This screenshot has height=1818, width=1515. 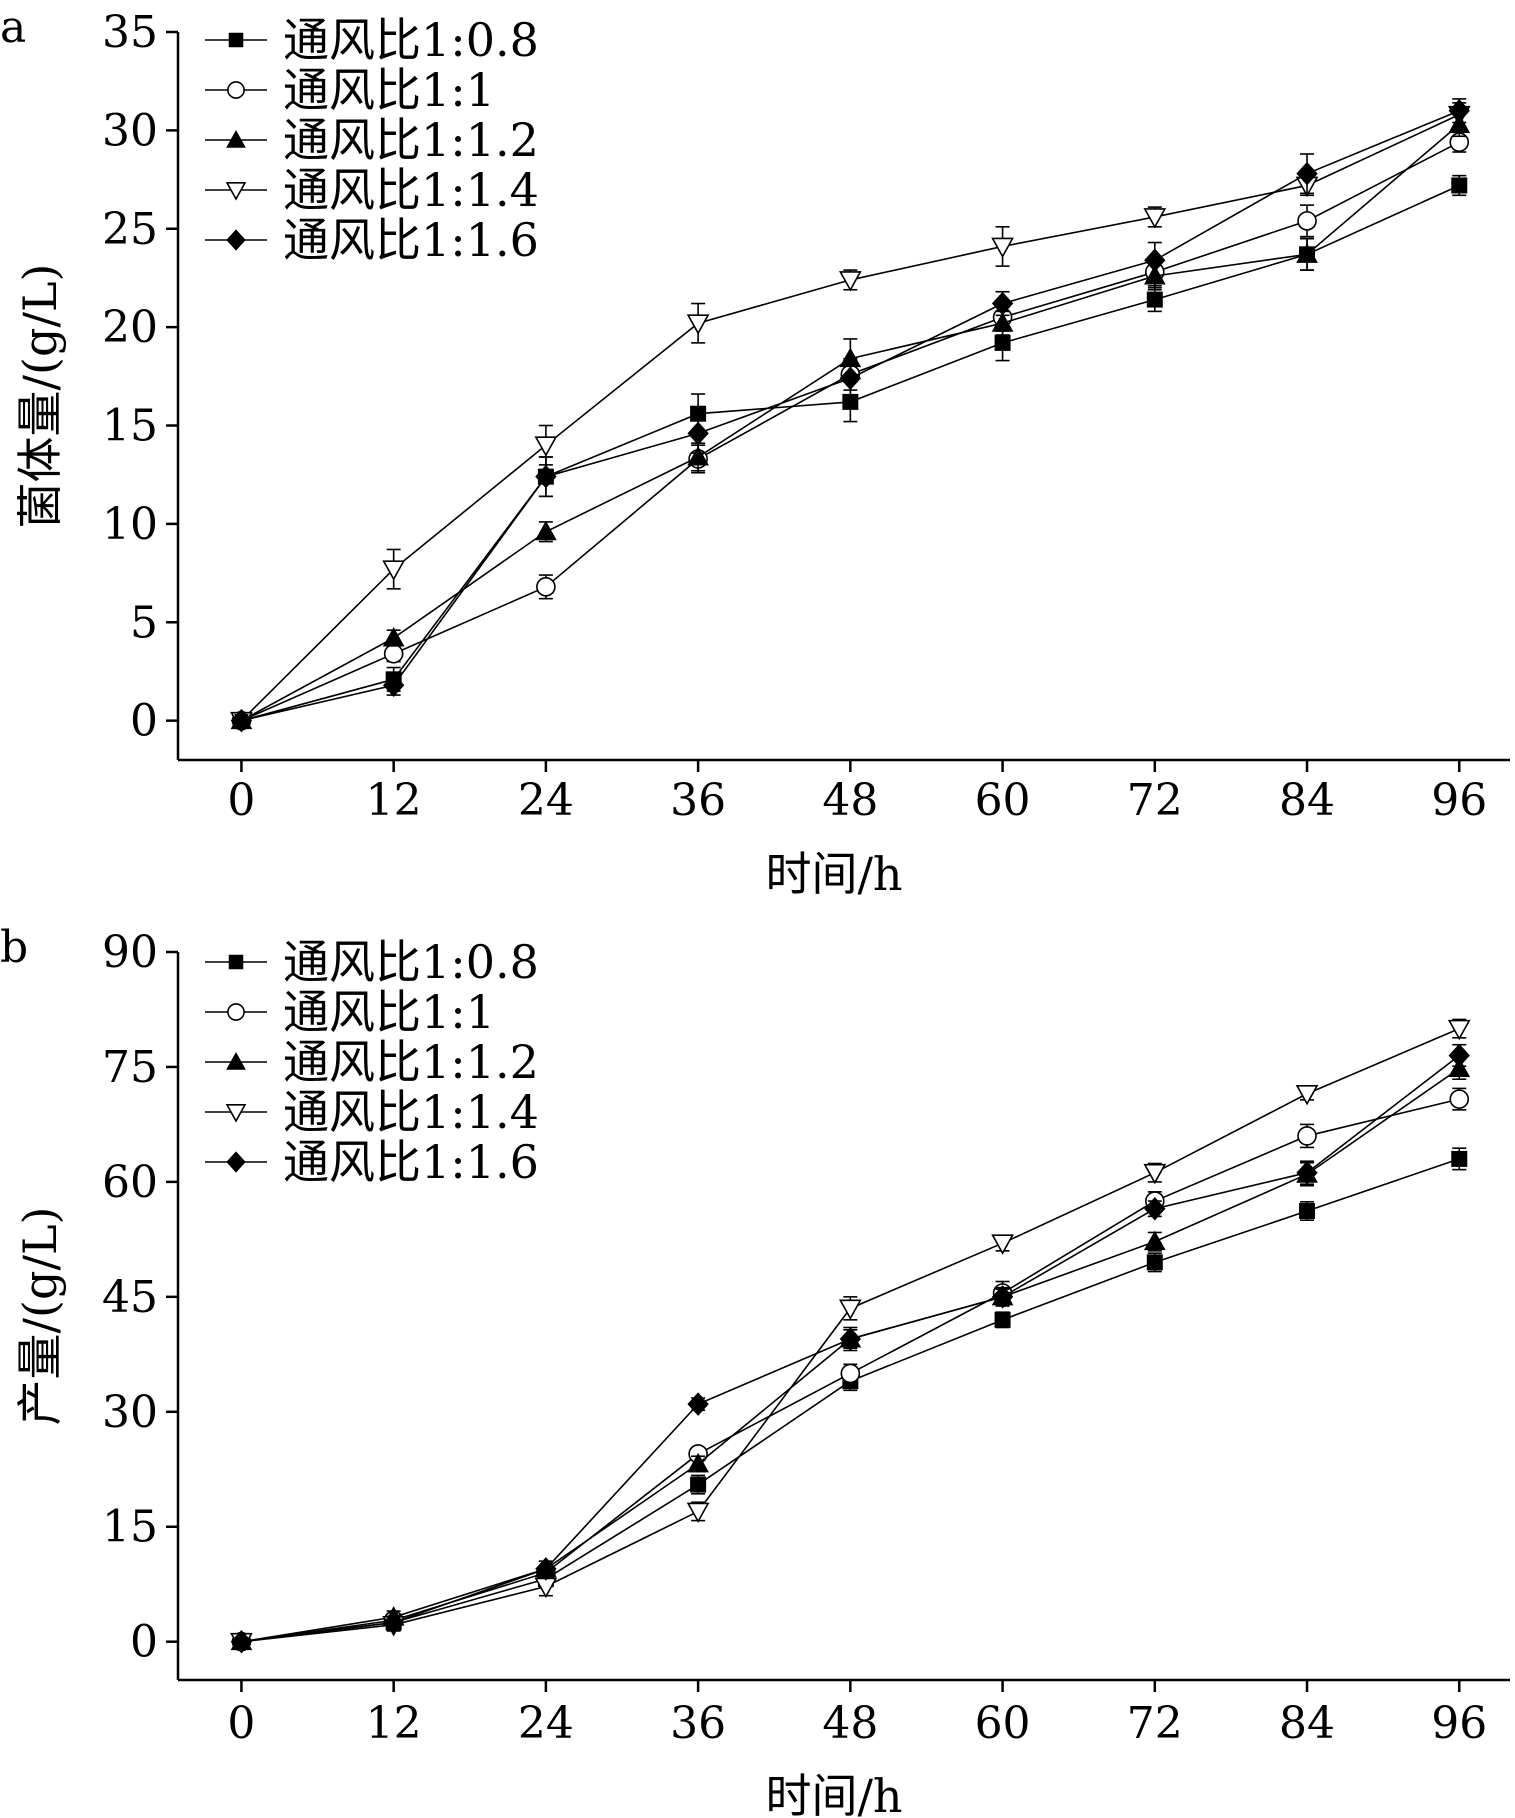 I want to click on y-tick-label: 0, so click(x=144, y=1642).